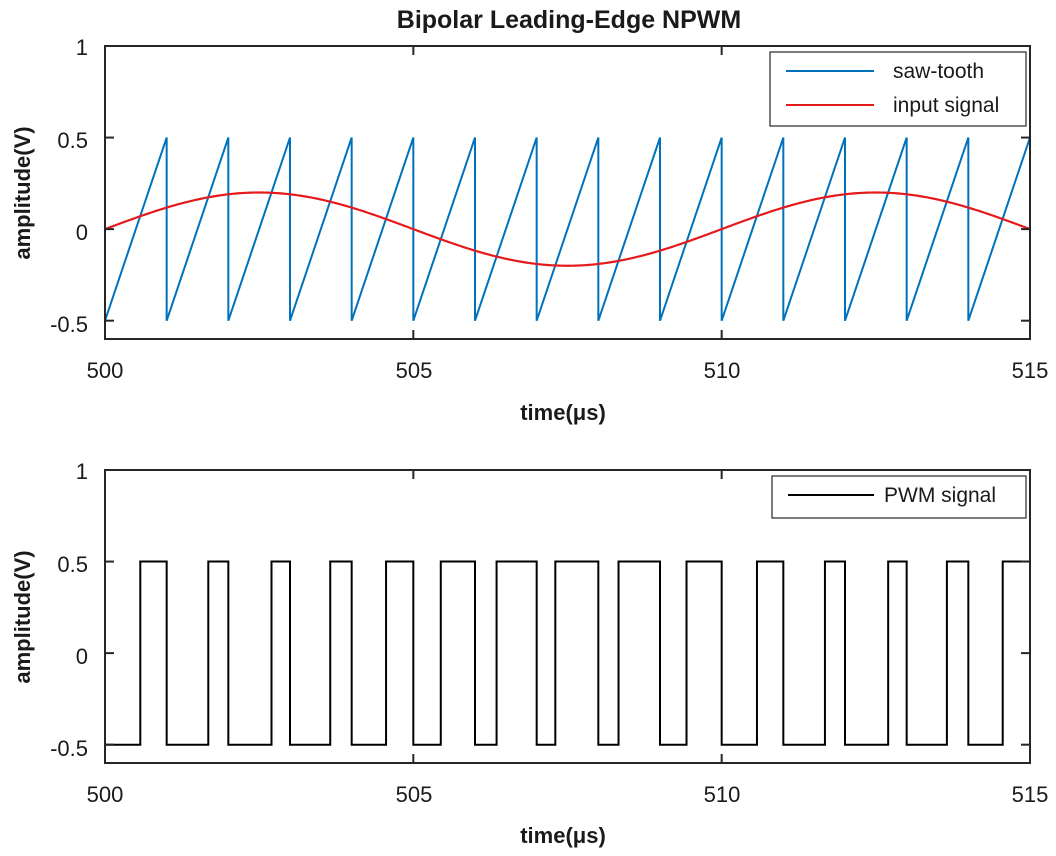  Describe the element at coordinates (1030, 794) in the screenshot. I see `bottom-x-tick-label-515: 515` at that location.